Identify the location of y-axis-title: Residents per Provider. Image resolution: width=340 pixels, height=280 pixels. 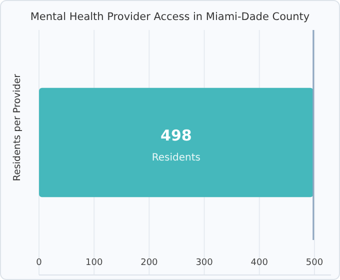
(17, 128).